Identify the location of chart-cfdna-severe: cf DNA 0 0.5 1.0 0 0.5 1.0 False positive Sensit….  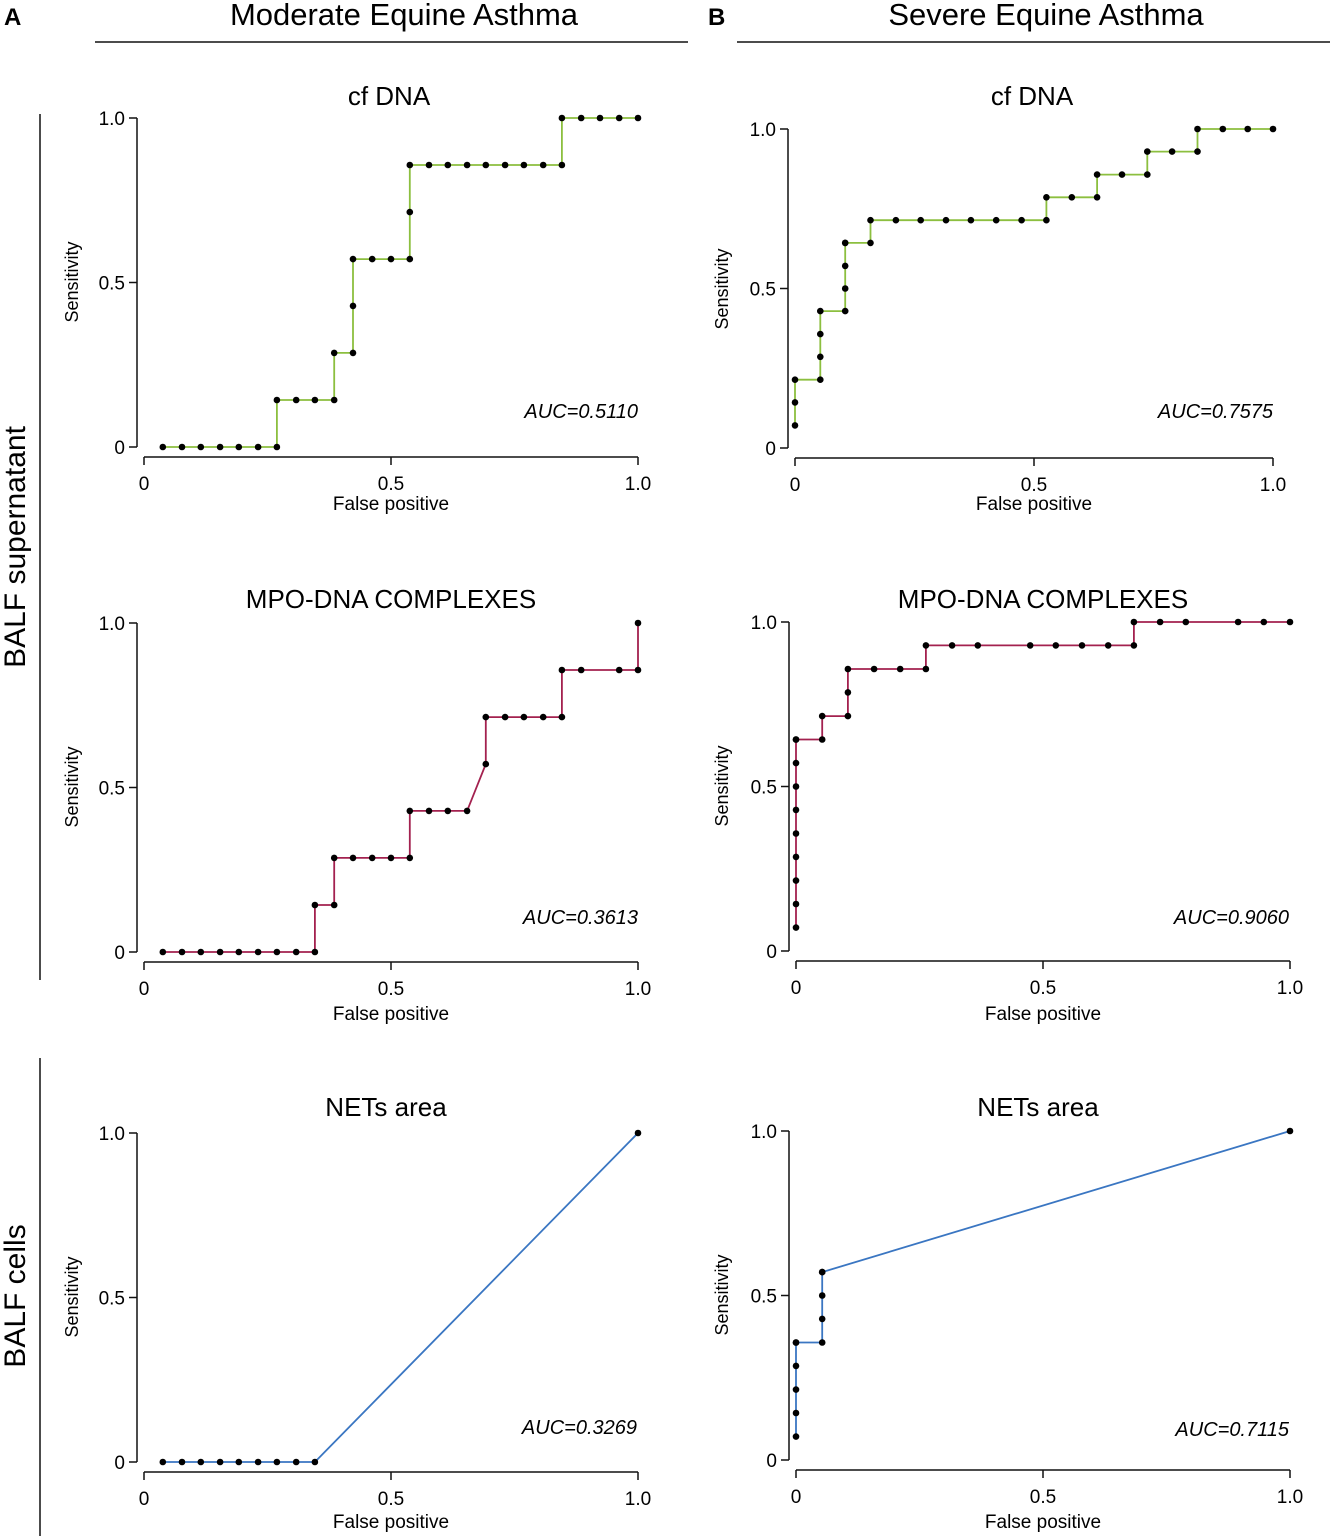
(999, 298).